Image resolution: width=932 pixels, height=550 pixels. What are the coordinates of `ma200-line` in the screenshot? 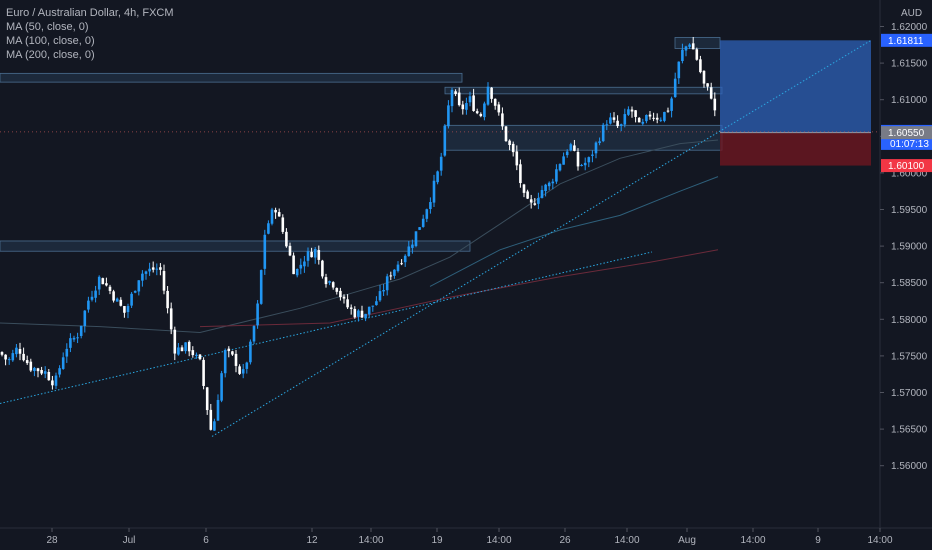 It's located at (459, 288).